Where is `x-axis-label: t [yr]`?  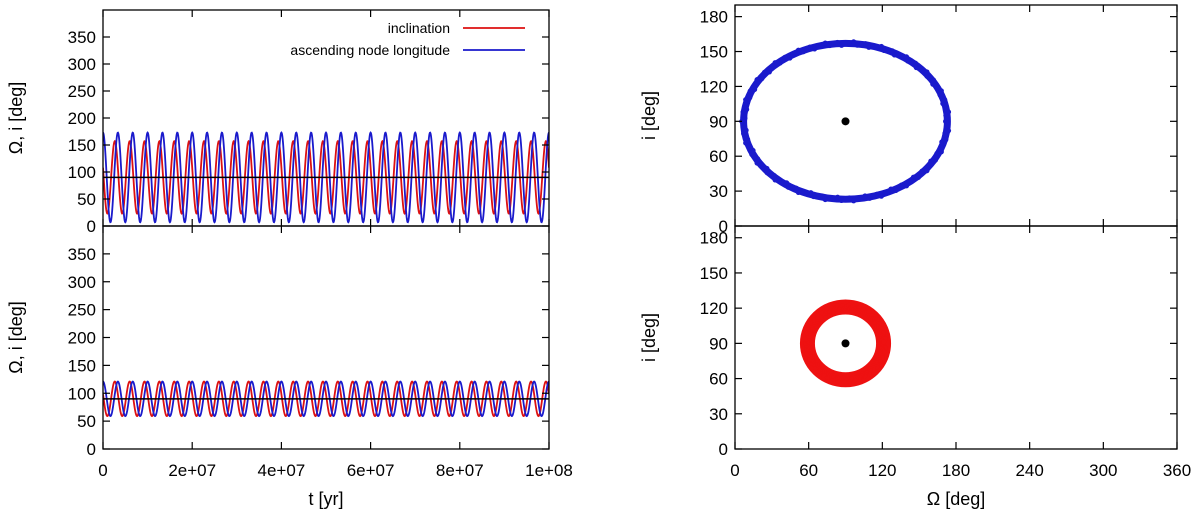 x-axis-label: t [yr] is located at coordinates (326, 499).